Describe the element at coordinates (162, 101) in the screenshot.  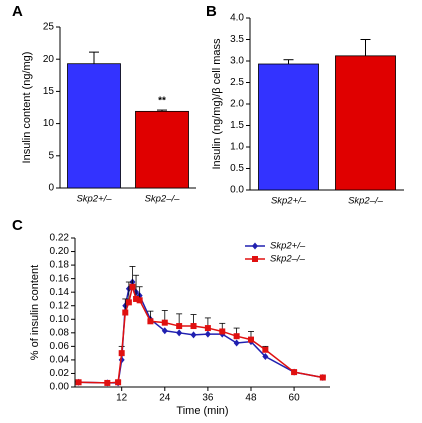
I see `annotation: **` at that location.